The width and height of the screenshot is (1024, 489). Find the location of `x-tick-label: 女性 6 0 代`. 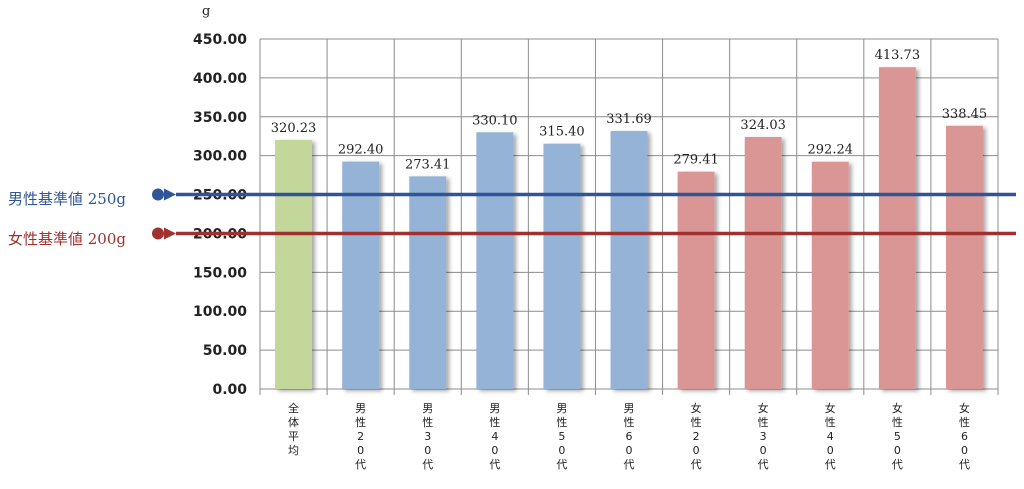

x-tick-label: 女性 6 0 代 is located at coordinates (964, 436).